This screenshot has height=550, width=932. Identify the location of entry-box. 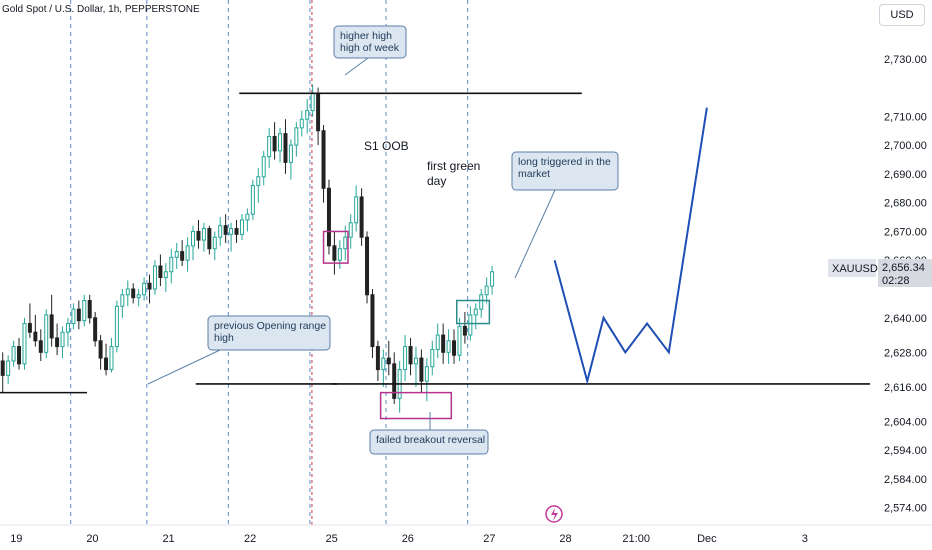
(473, 312).